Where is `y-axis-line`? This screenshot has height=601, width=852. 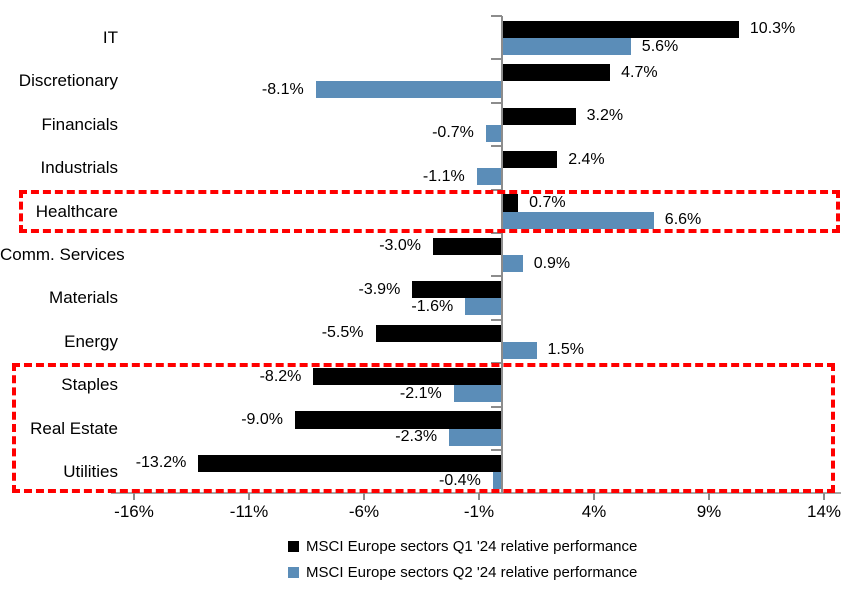 y-axis-line is located at coordinates (502, 255).